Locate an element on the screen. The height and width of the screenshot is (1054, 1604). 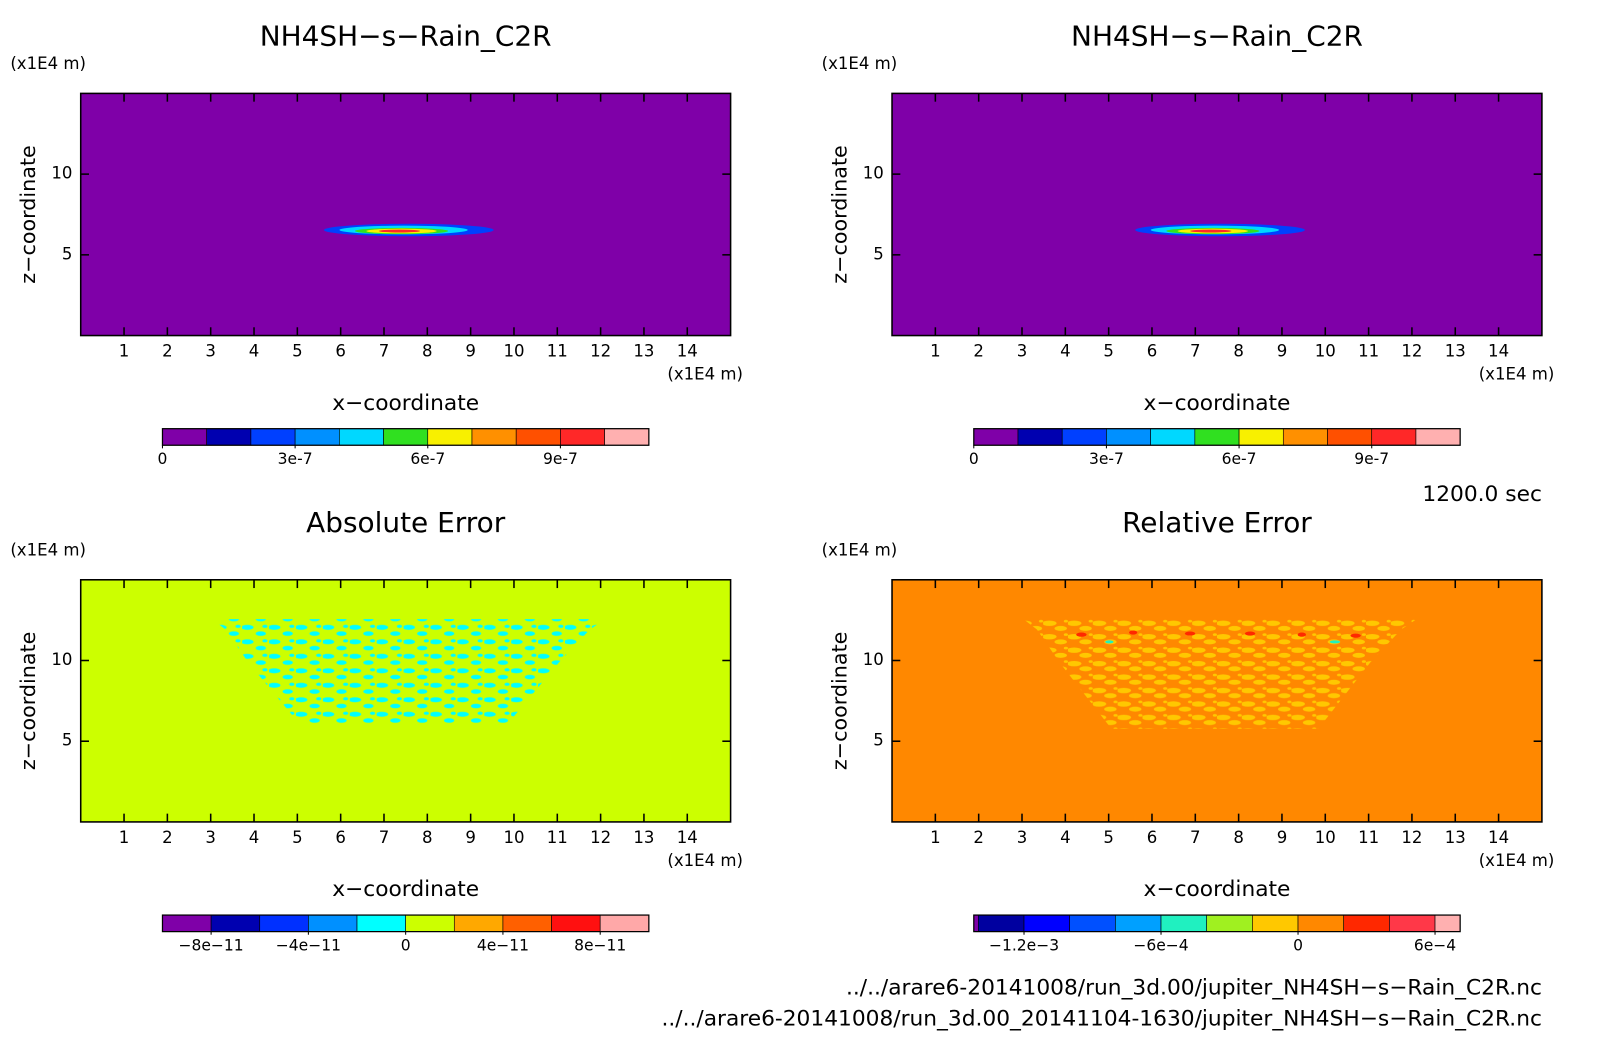
colorbar-tick-label: 8e−11 is located at coordinates (600, 946).